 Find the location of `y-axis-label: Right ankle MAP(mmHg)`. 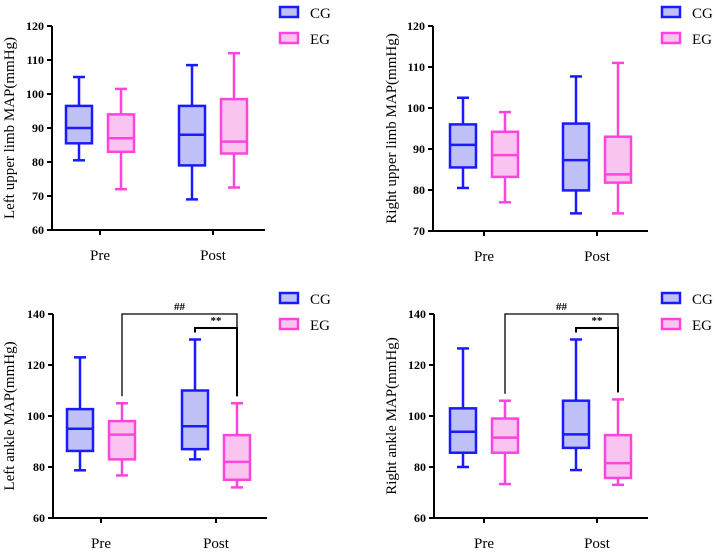

y-axis-label: Right ankle MAP(mmHg) is located at coordinates (392, 416).